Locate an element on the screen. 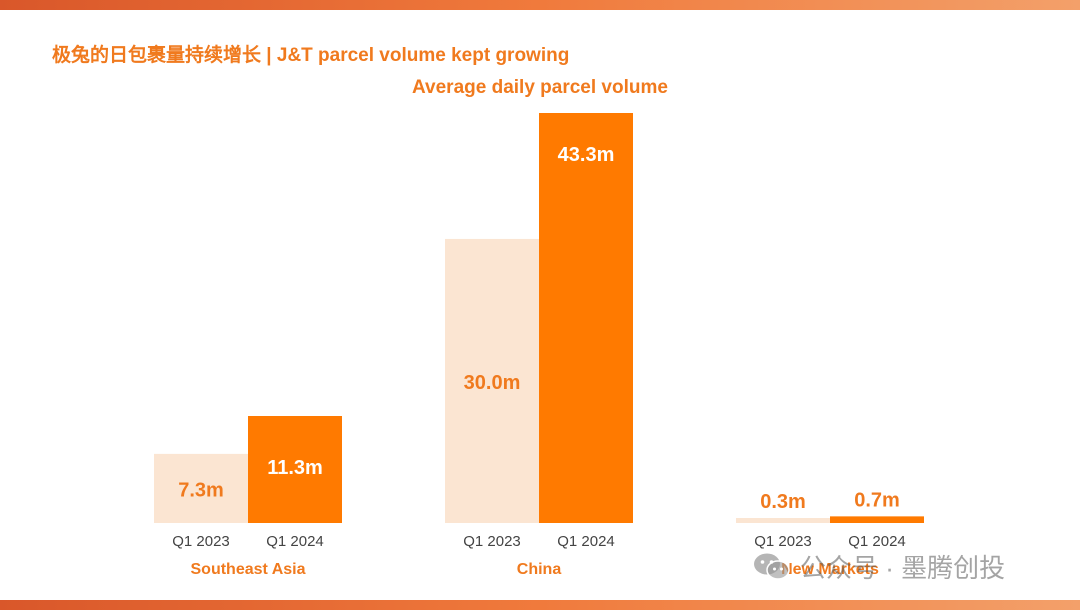 Image resolution: width=1080 pixels, height=610 pixels. data-label: 7.3m is located at coordinates (201, 490).